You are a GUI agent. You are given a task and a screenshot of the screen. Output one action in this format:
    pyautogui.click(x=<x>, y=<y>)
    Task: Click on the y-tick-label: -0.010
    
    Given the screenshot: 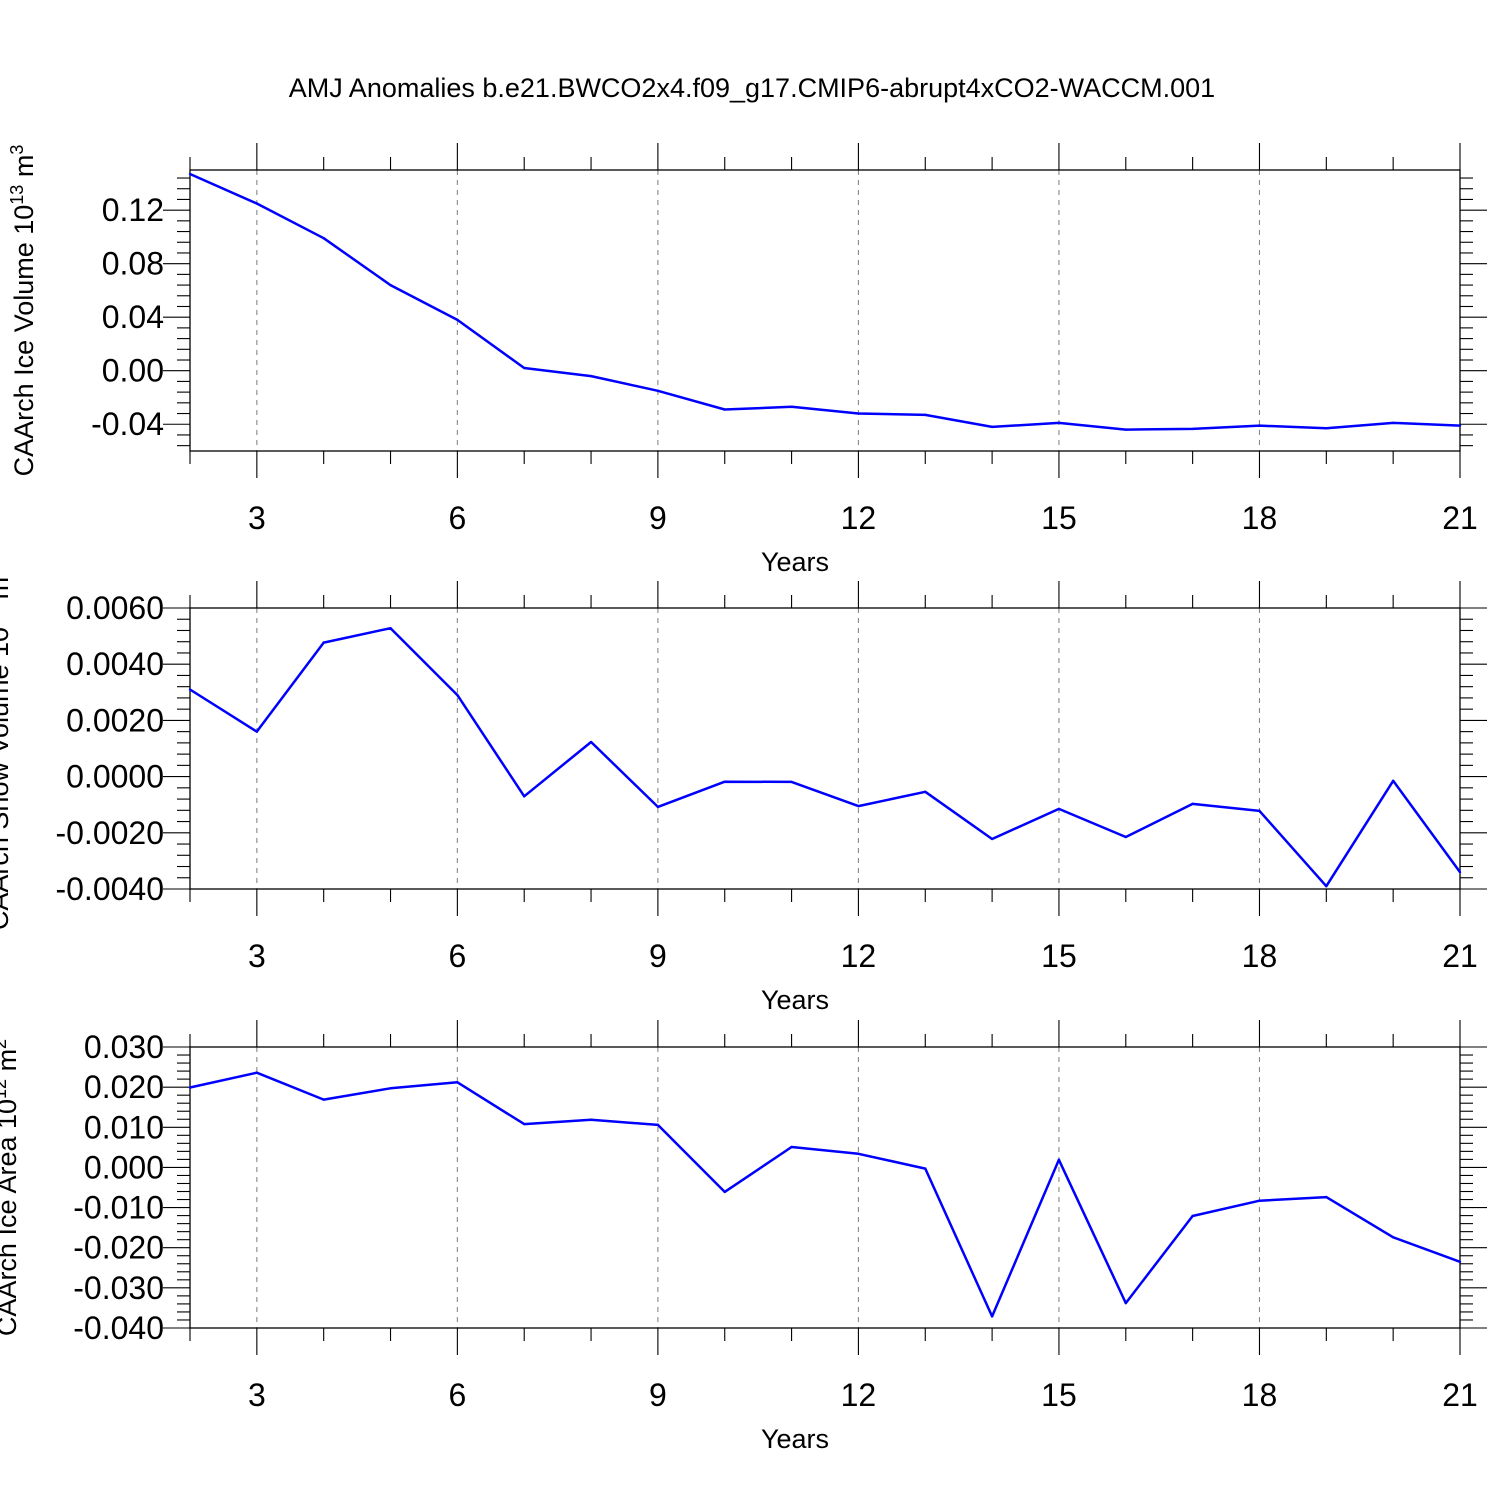 What is the action you would take?
    pyautogui.click(x=118, y=1208)
    